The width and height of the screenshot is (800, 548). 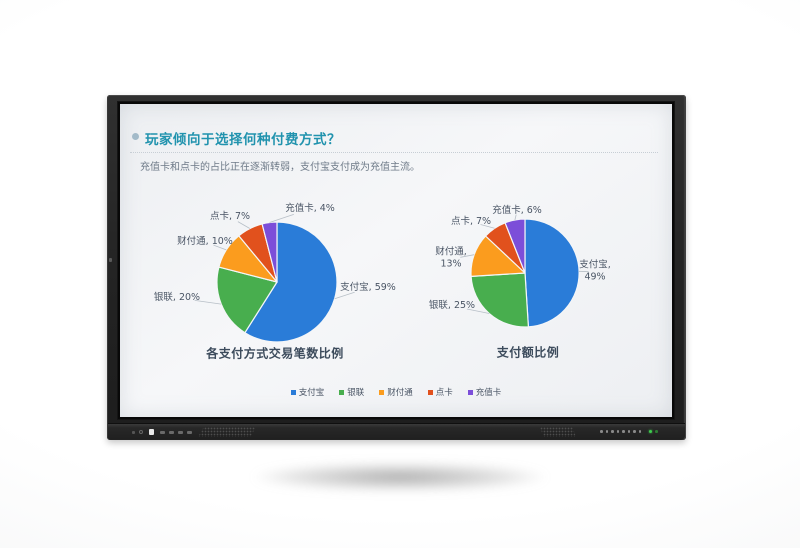 What do you see at coordinates (368, 287) in the screenshot?
I see `pie-data-label: 支付宝, 59%` at bounding box center [368, 287].